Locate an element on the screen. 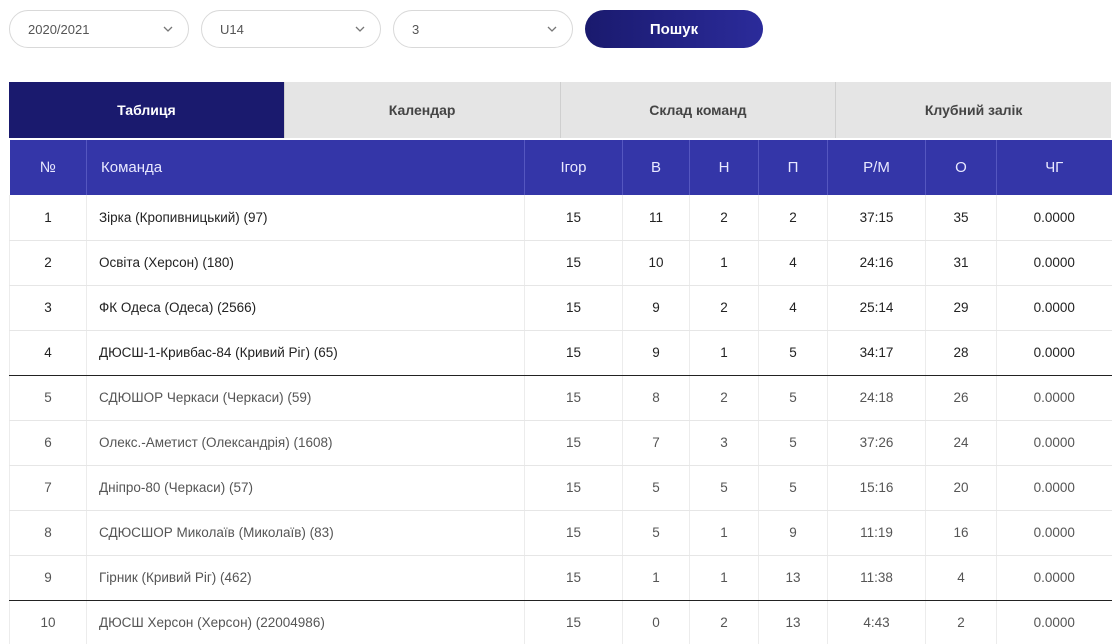  col-draws: Н is located at coordinates (724, 167).